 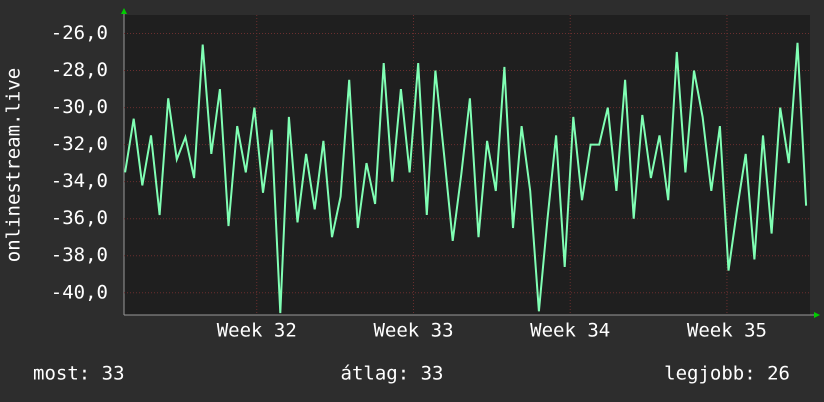 I want to click on y-axis-label: onlinestream.live, so click(x=14, y=165).